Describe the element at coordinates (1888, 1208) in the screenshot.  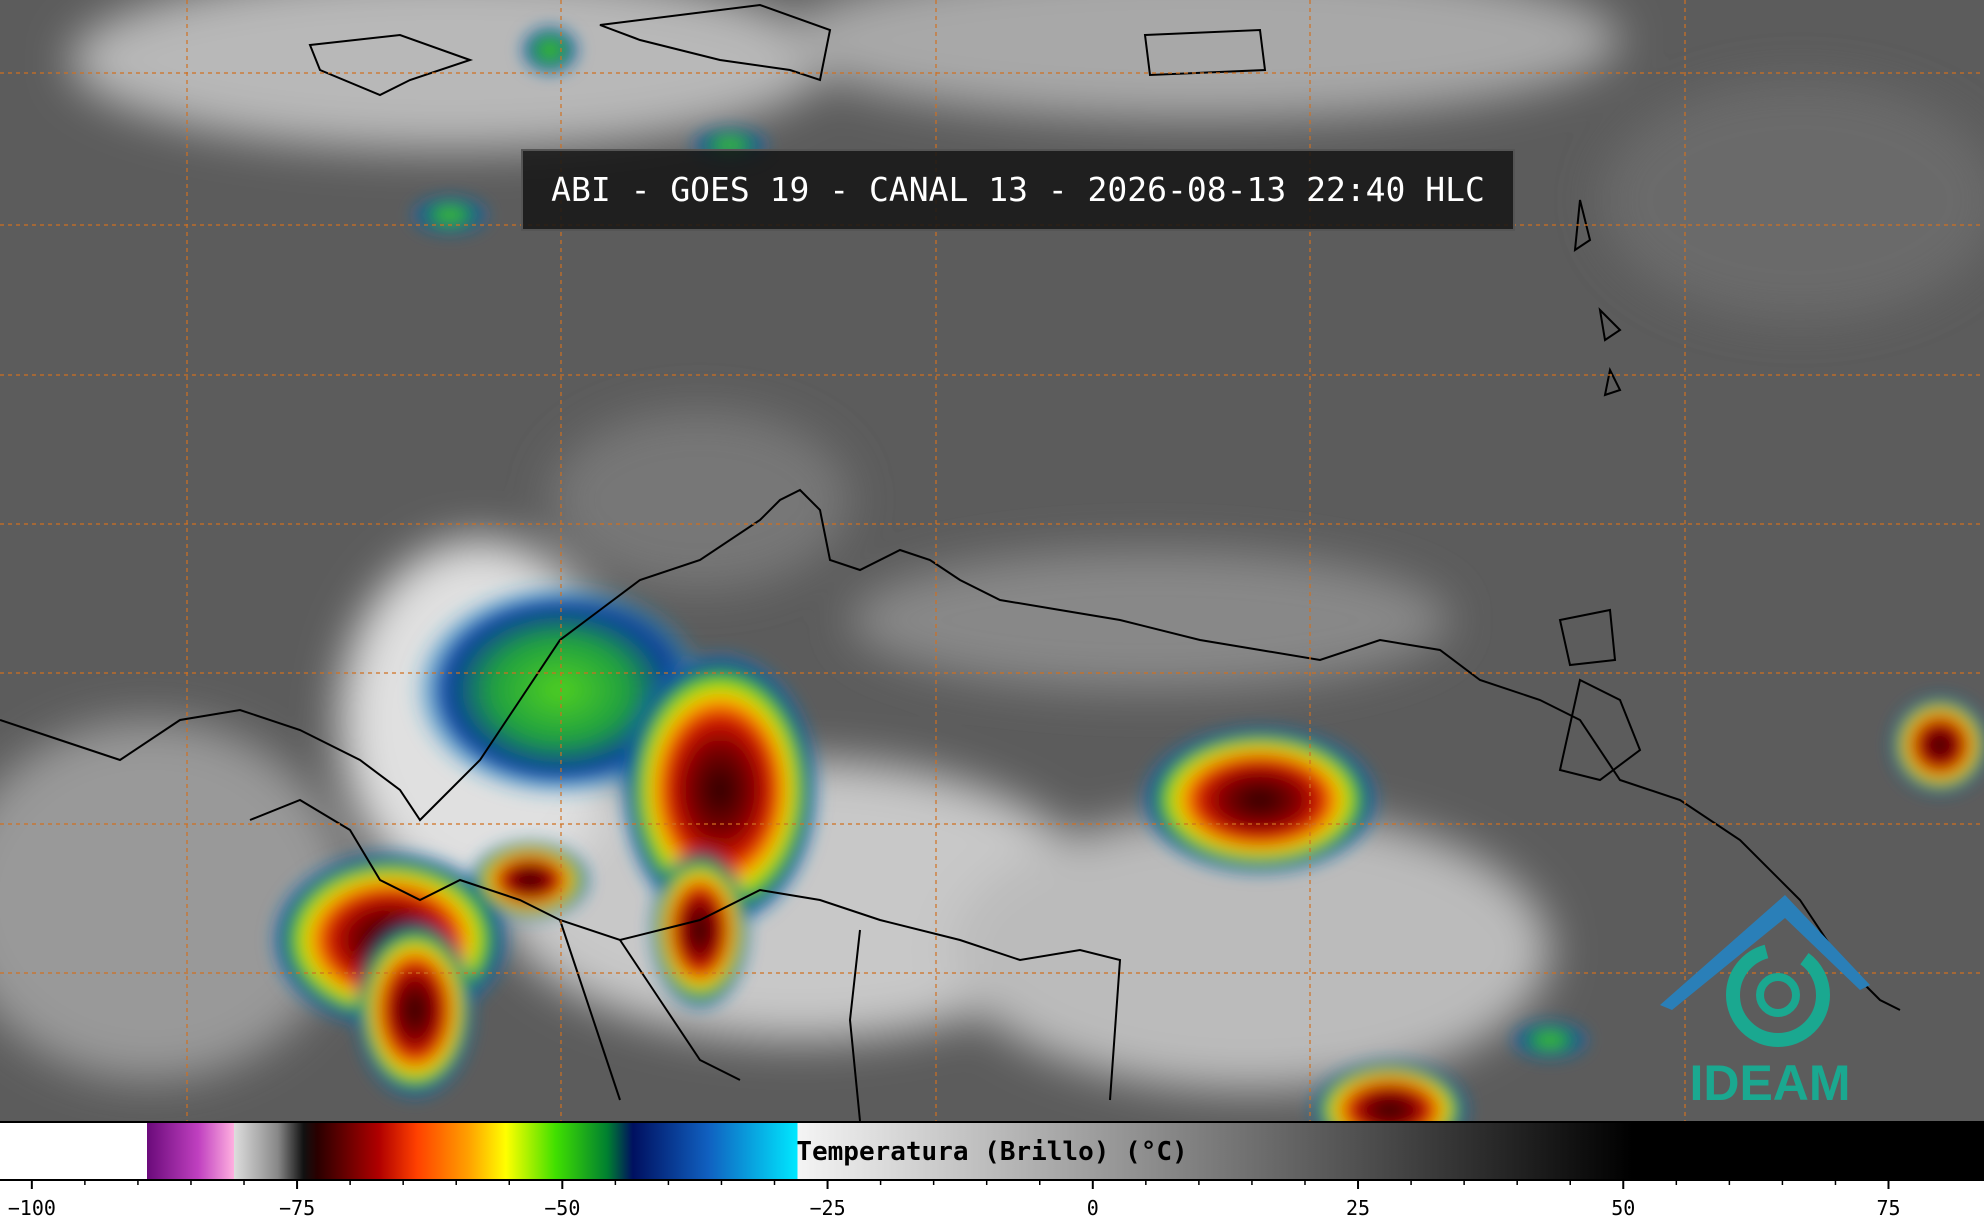
I see `tick-label: 75` at that location.